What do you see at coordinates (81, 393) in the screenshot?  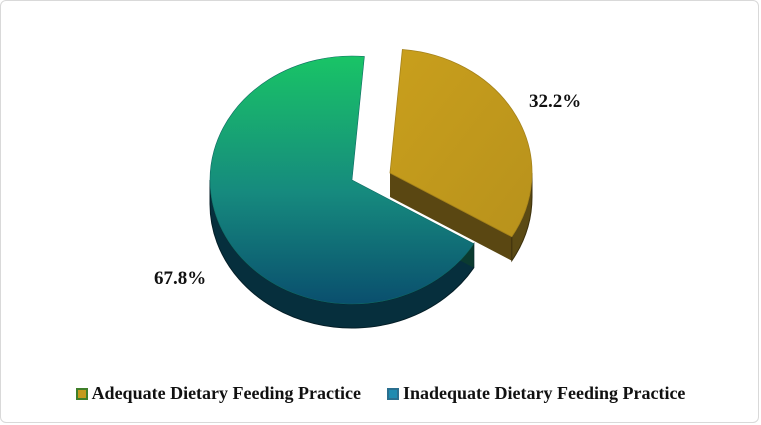 I see `legend-swatch-adequate` at bounding box center [81, 393].